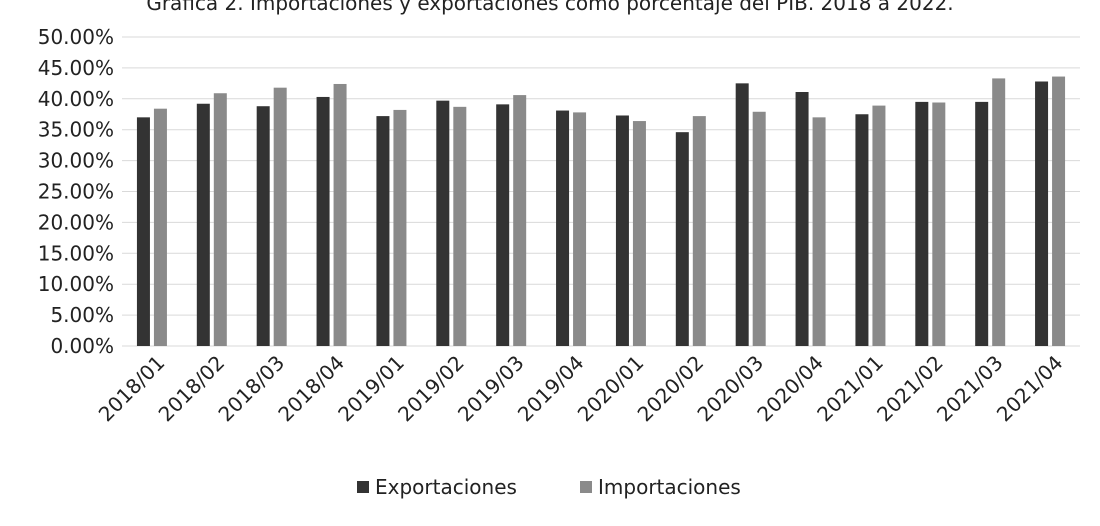 This screenshot has width=1100, height=526. I want to click on legend: Exportaciones Importaciones, so click(549, 487).